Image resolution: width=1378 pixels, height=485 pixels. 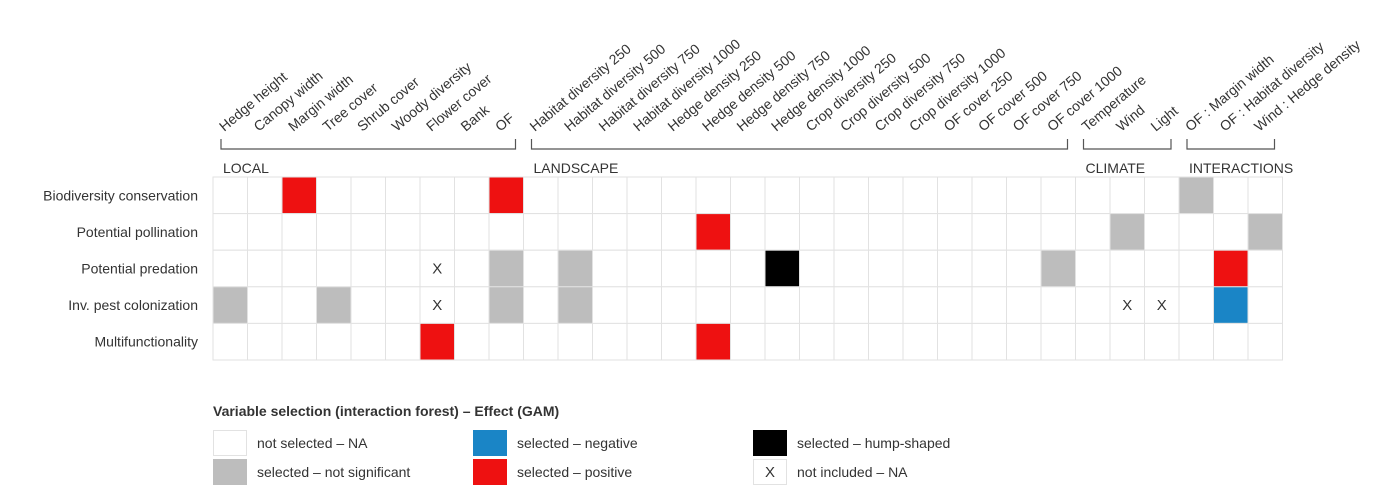 What do you see at coordinates (334, 341) in the screenshot?
I see `cell-multifunctionality-tree-cover` at bounding box center [334, 341].